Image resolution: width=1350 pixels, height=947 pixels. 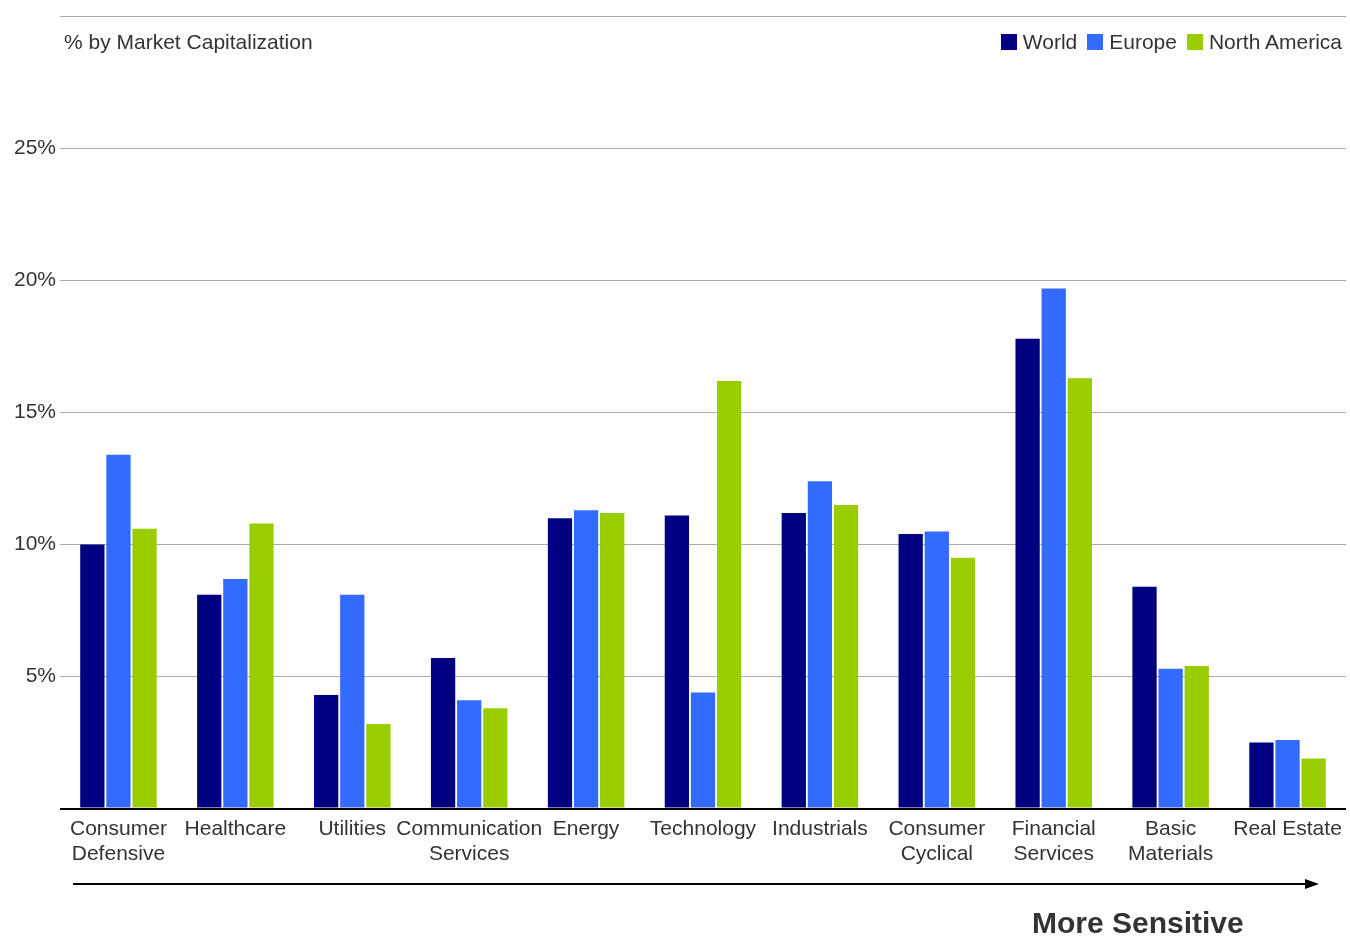 What do you see at coordinates (1275, 41) in the screenshot?
I see `legend-label: North America` at bounding box center [1275, 41].